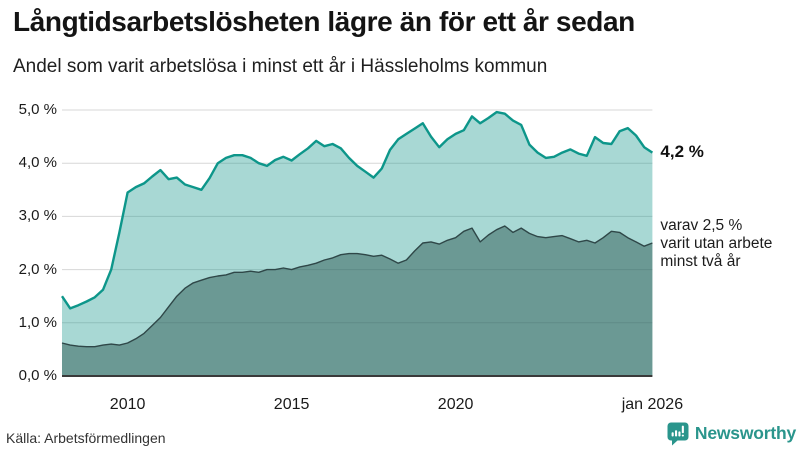  I want to click on newsworthy-bubble-icon, so click(678, 434).